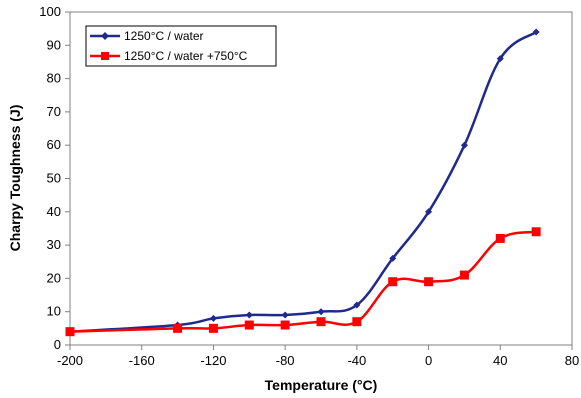 This screenshot has width=581, height=398. I want to click on legend: 1250°C / water 1250°C / water +750°C, so click(181, 46).